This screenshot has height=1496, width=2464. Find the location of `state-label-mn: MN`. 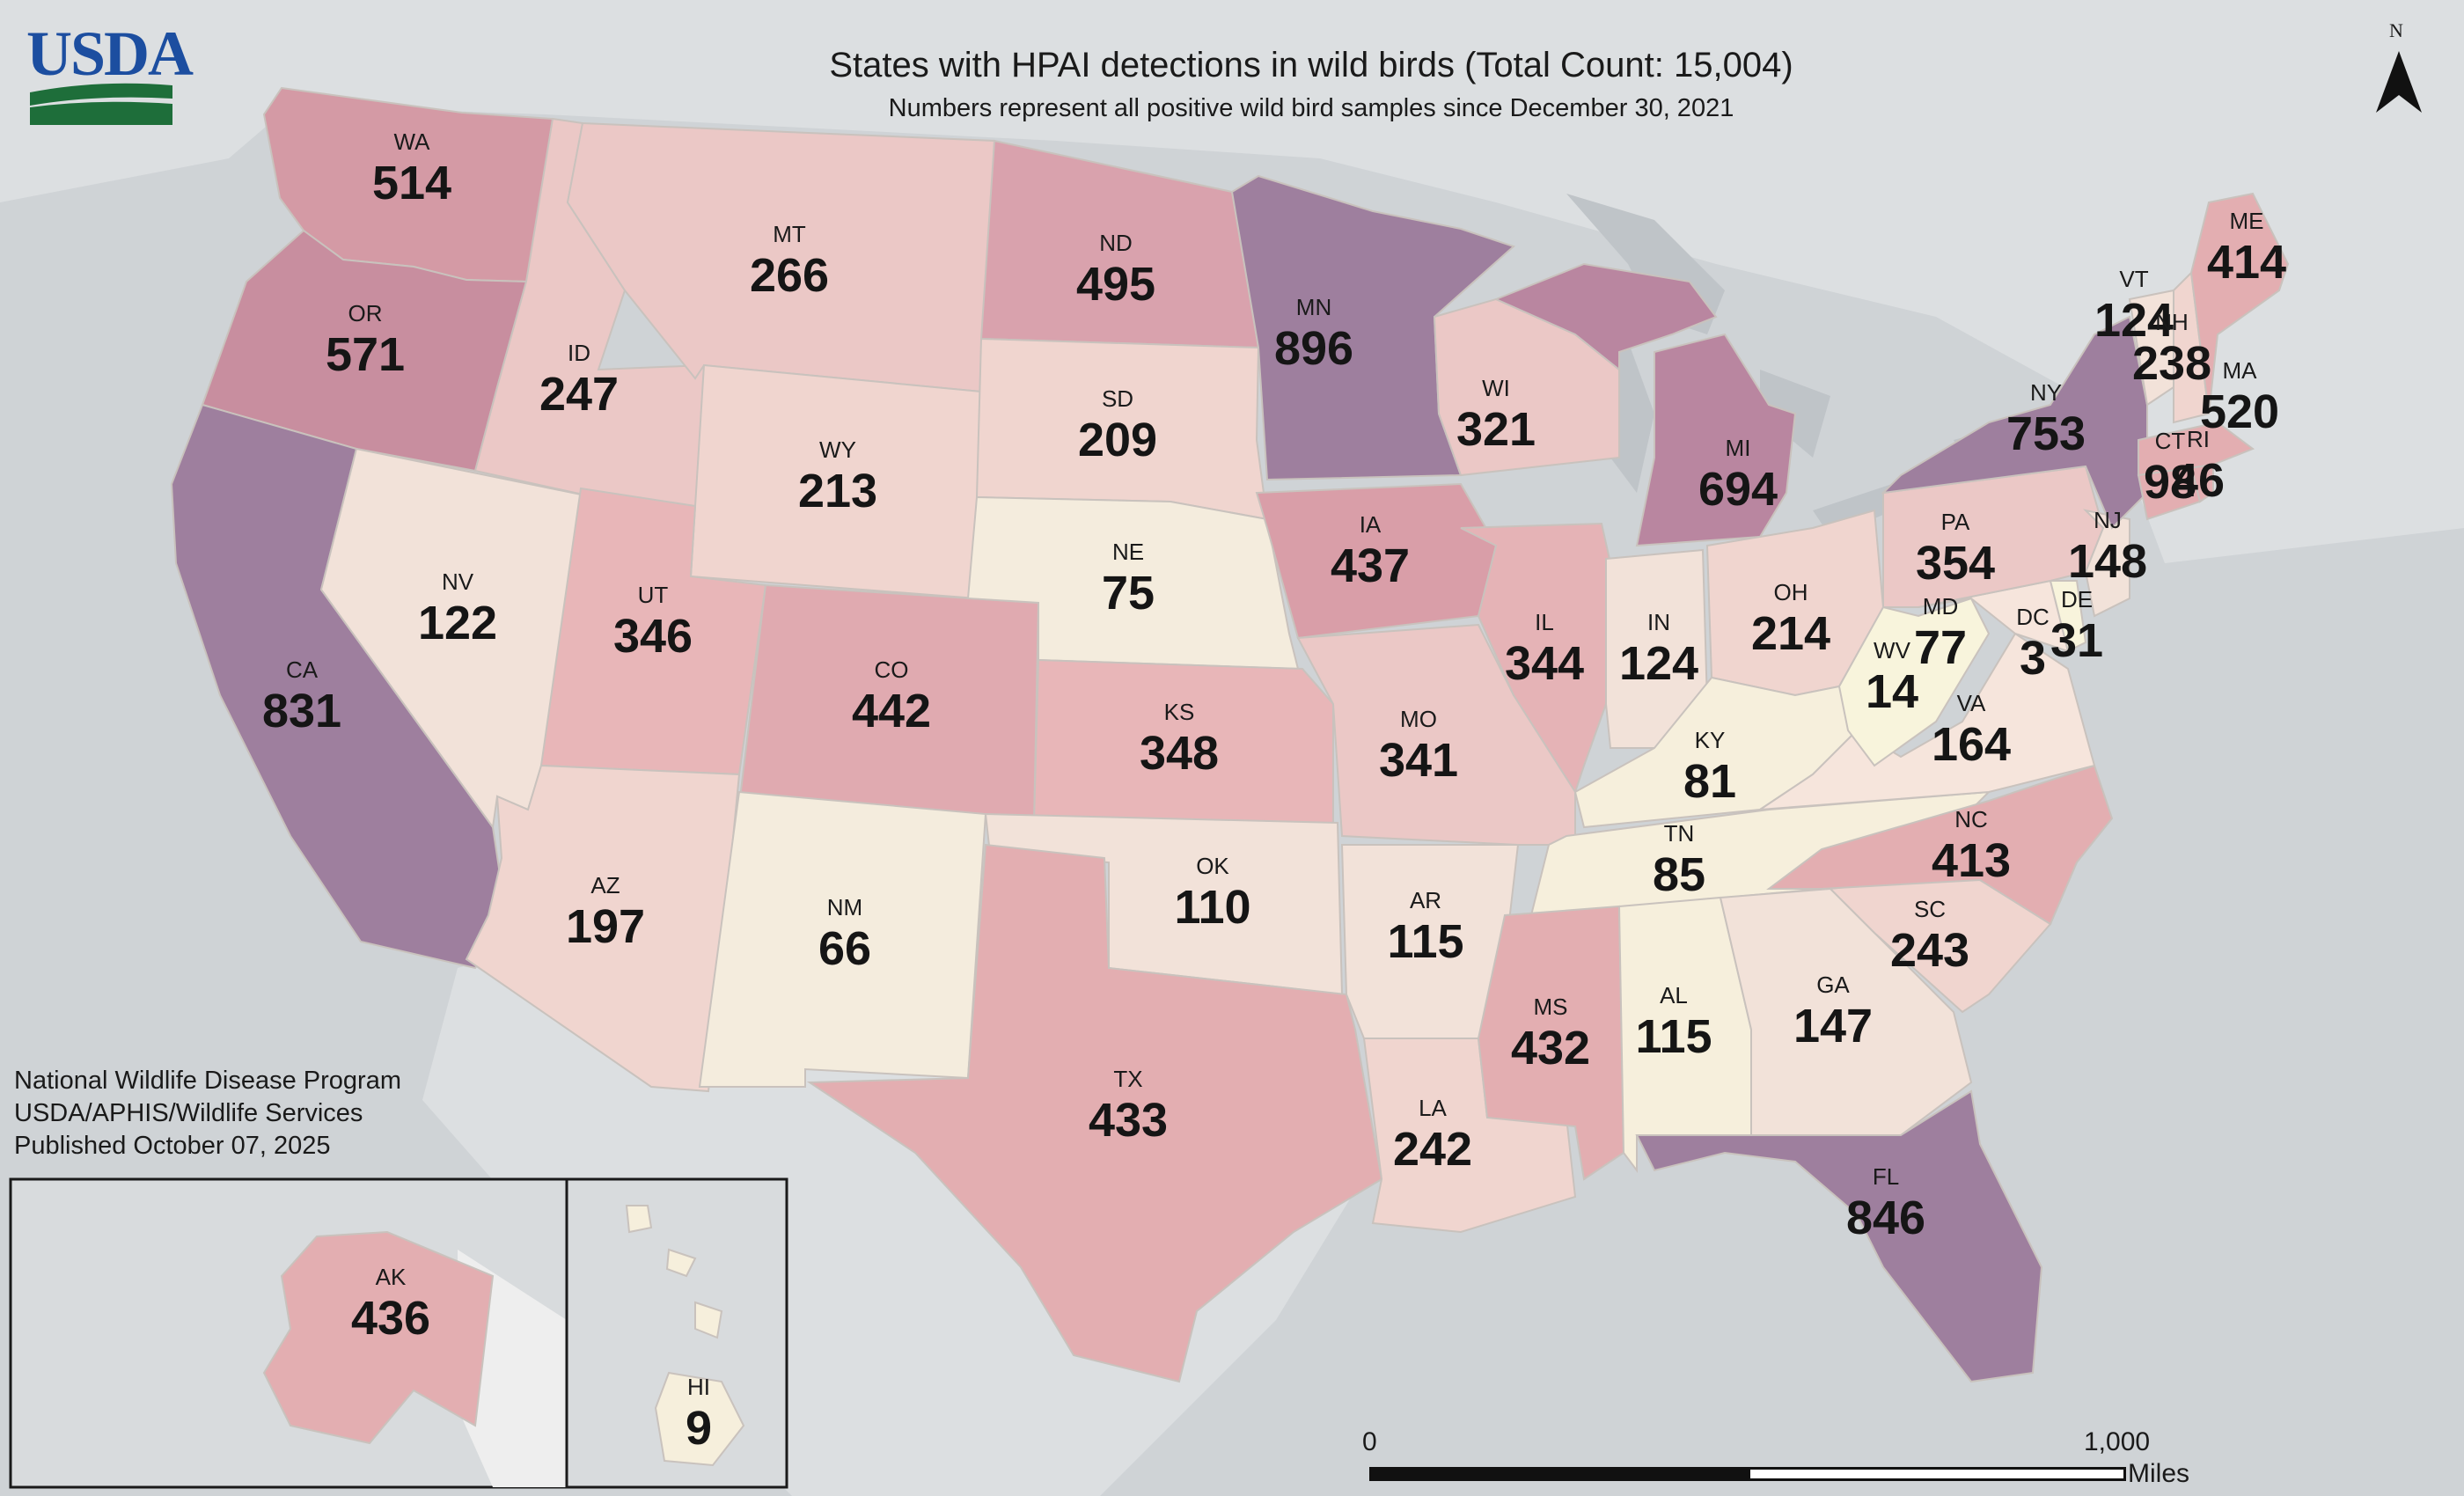

state-label-mn: MN is located at coordinates (1314, 307).